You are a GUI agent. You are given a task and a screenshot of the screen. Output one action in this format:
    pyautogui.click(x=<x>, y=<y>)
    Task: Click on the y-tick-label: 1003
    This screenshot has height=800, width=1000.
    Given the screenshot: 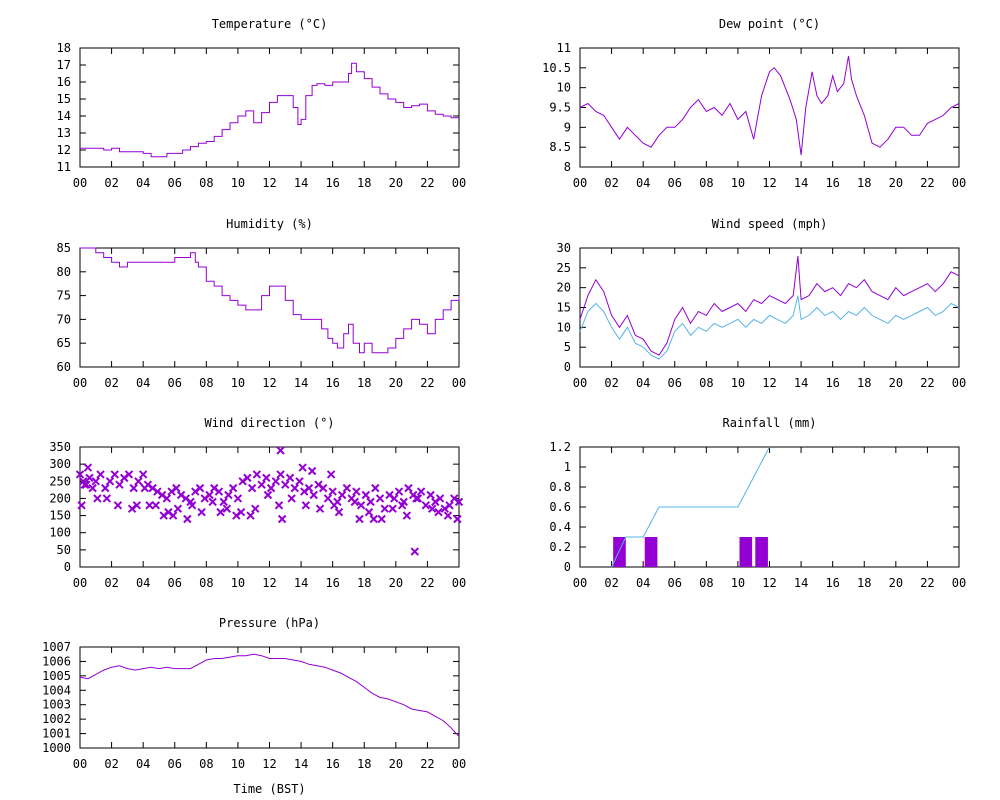 What is the action you would take?
    pyautogui.click(x=56, y=705)
    